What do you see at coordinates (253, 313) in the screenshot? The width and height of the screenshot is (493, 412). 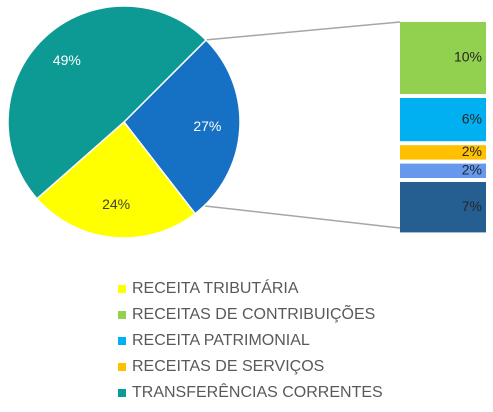 I see `legend-label: RECEITAS DE CONTRIBUIÇÕES` at bounding box center [253, 313].